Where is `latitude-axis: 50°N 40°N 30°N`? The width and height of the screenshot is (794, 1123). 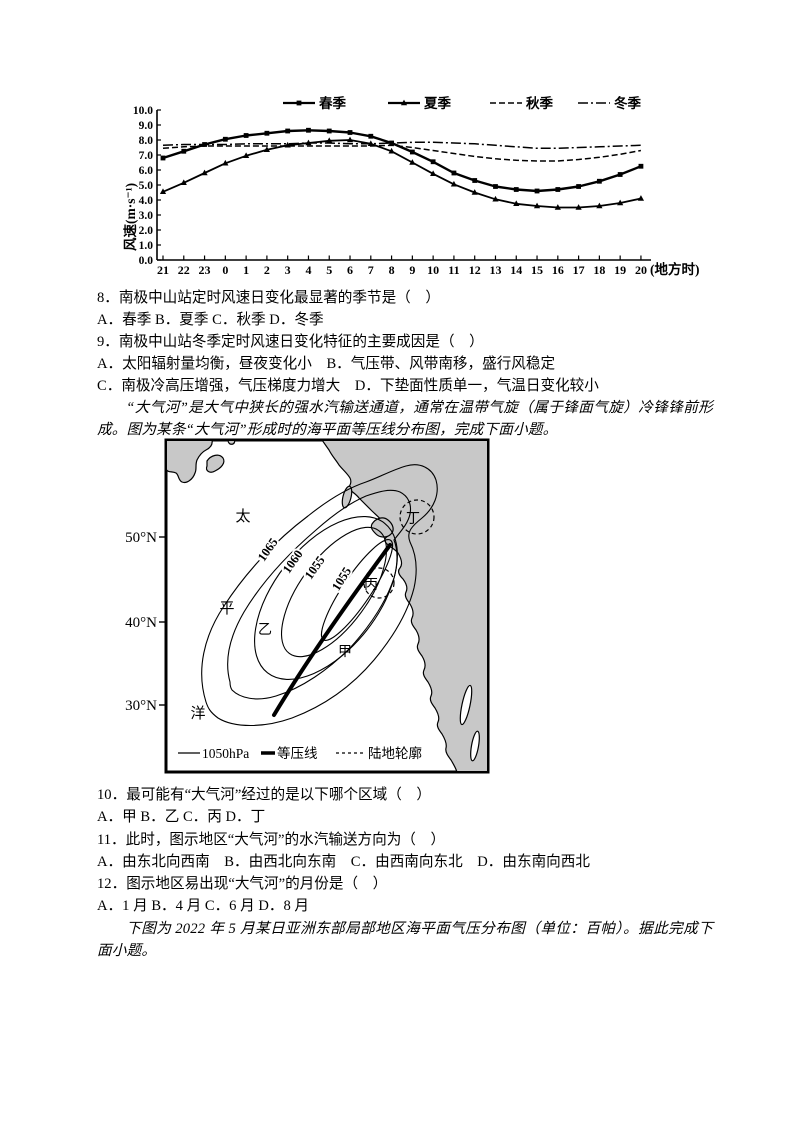
latitude-axis: 50°N 40°N 30°N is located at coordinates (145, 622).